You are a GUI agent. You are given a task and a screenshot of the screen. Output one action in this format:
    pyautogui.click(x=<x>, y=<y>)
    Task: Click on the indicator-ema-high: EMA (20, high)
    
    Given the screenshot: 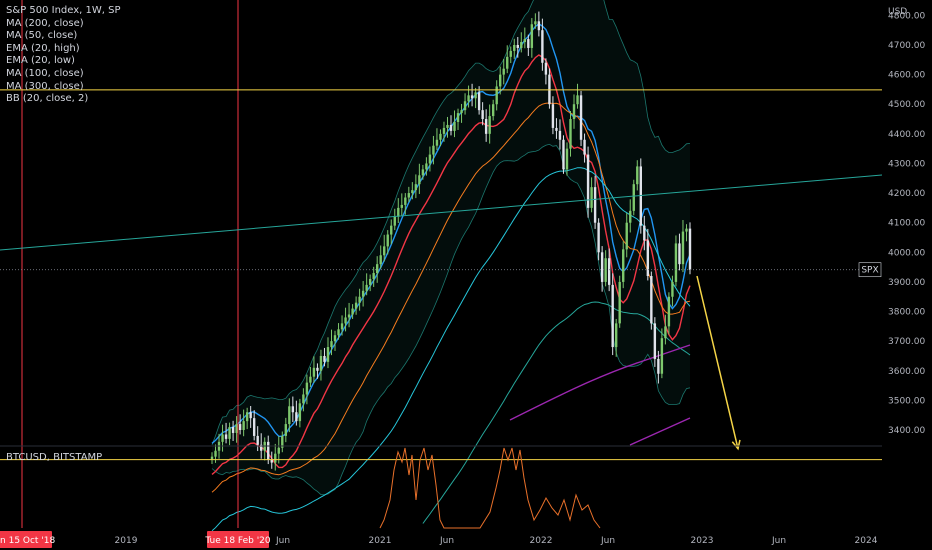 What is the action you would take?
    pyautogui.click(x=43, y=48)
    